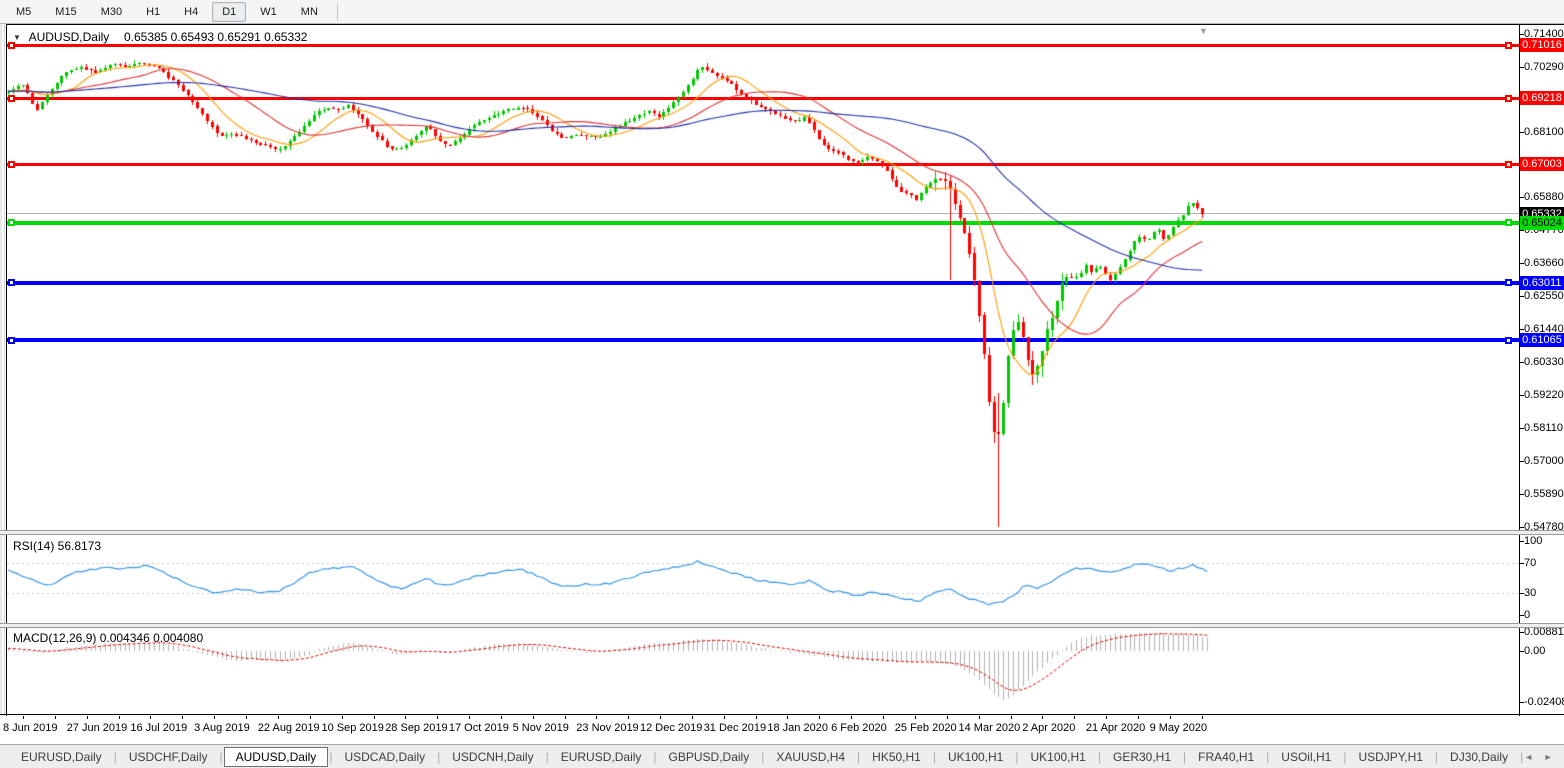 This screenshot has height=768, width=1564. I want to click on macd-pane-bottom-border, so click(782, 714).